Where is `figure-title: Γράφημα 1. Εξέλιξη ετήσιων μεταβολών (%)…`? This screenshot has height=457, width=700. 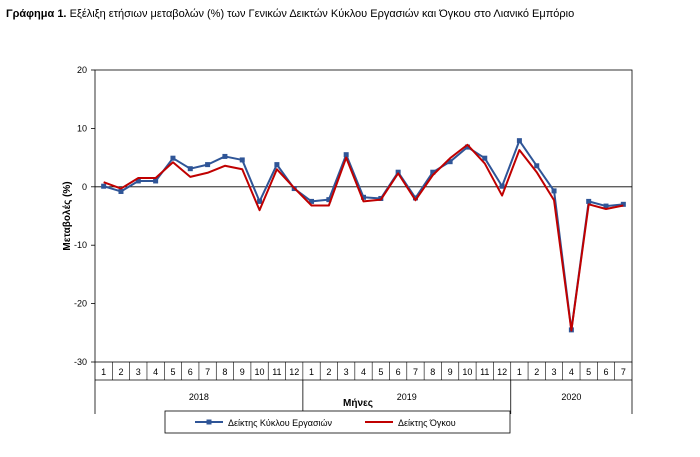
figure-title: Γράφημα 1. Εξέλιξη ετήσιων μεταβολών (%)… is located at coordinates (290, 14).